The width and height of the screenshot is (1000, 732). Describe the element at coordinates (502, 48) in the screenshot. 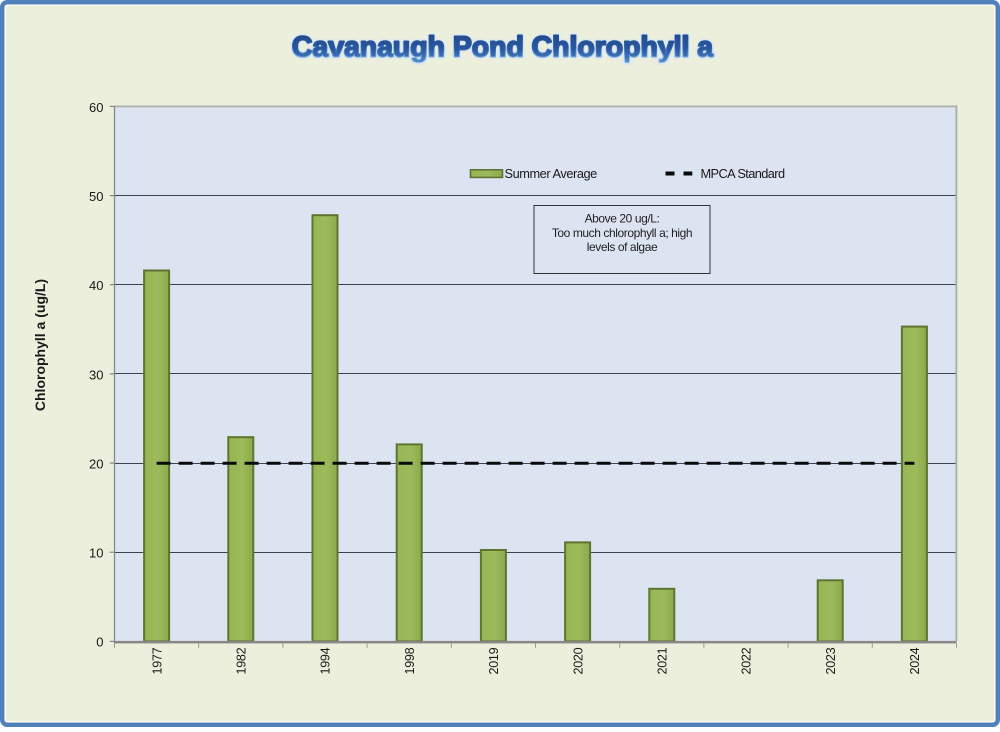

I see `svg-text: Cavanaugh Pond Chlorophyll a` at that location.